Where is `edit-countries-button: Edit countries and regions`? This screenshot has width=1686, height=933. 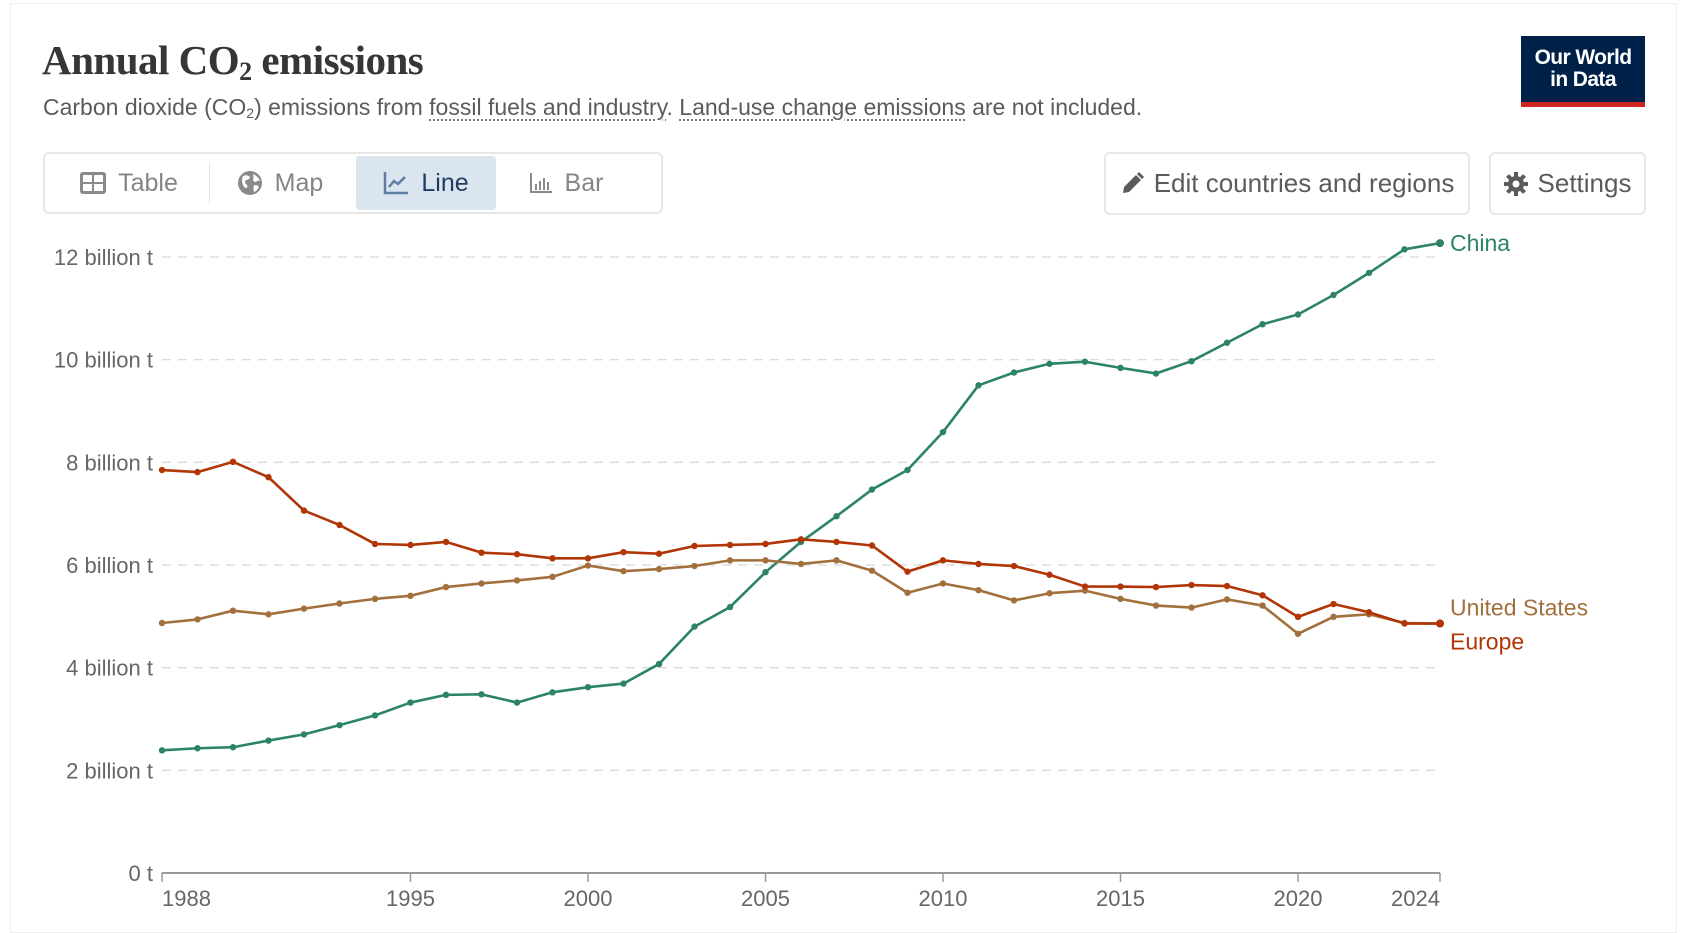 edit-countries-button: Edit countries and regions is located at coordinates (1287, 183).